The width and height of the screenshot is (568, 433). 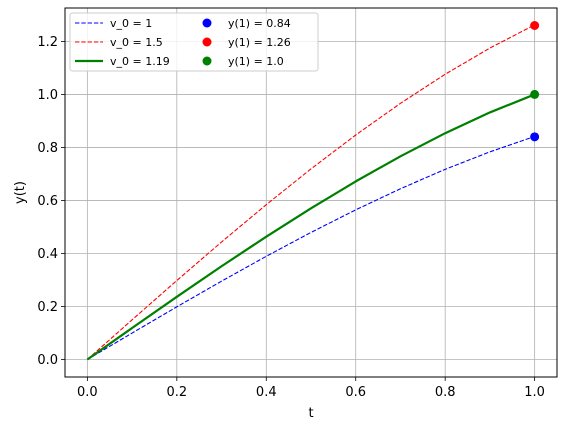 I want to click on x-tick-label: 0.0, so click(x=87, y=392).